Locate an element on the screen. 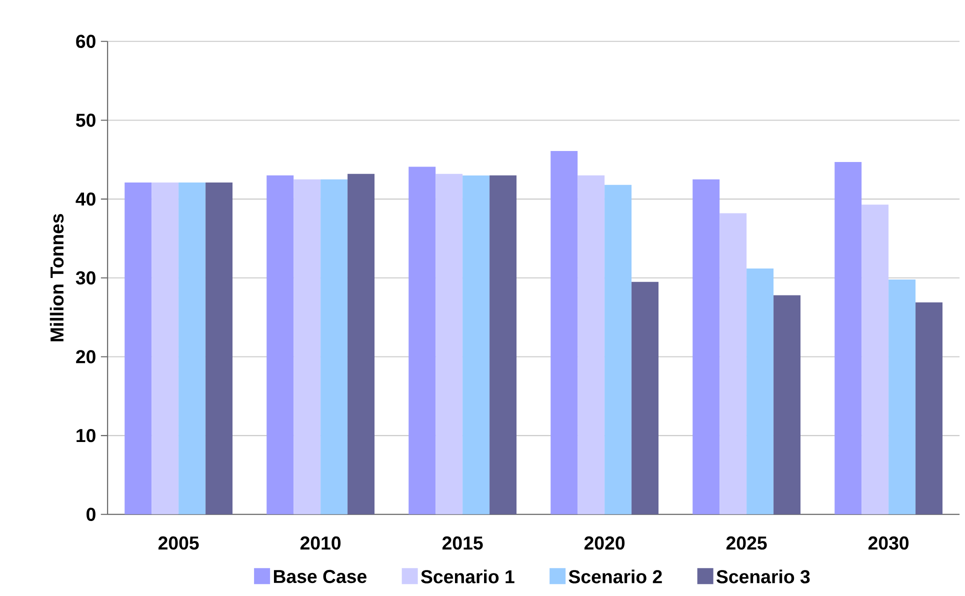  y-tick-label: 40 is located at coordinates (86, 199).